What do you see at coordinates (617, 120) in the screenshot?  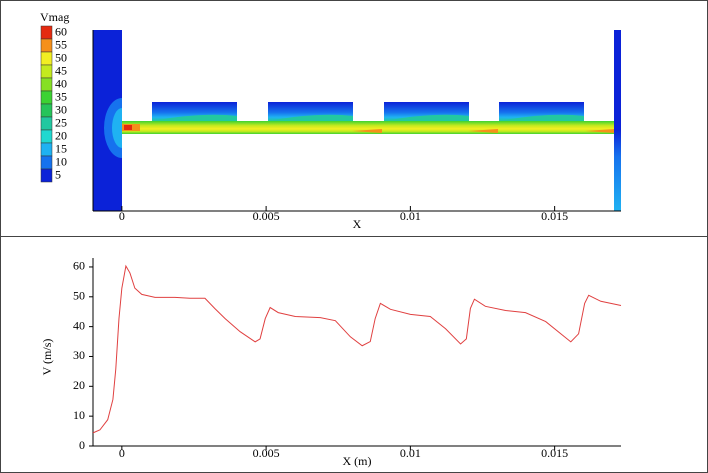 I see `outlet-block` at bounding box center [617, 120].